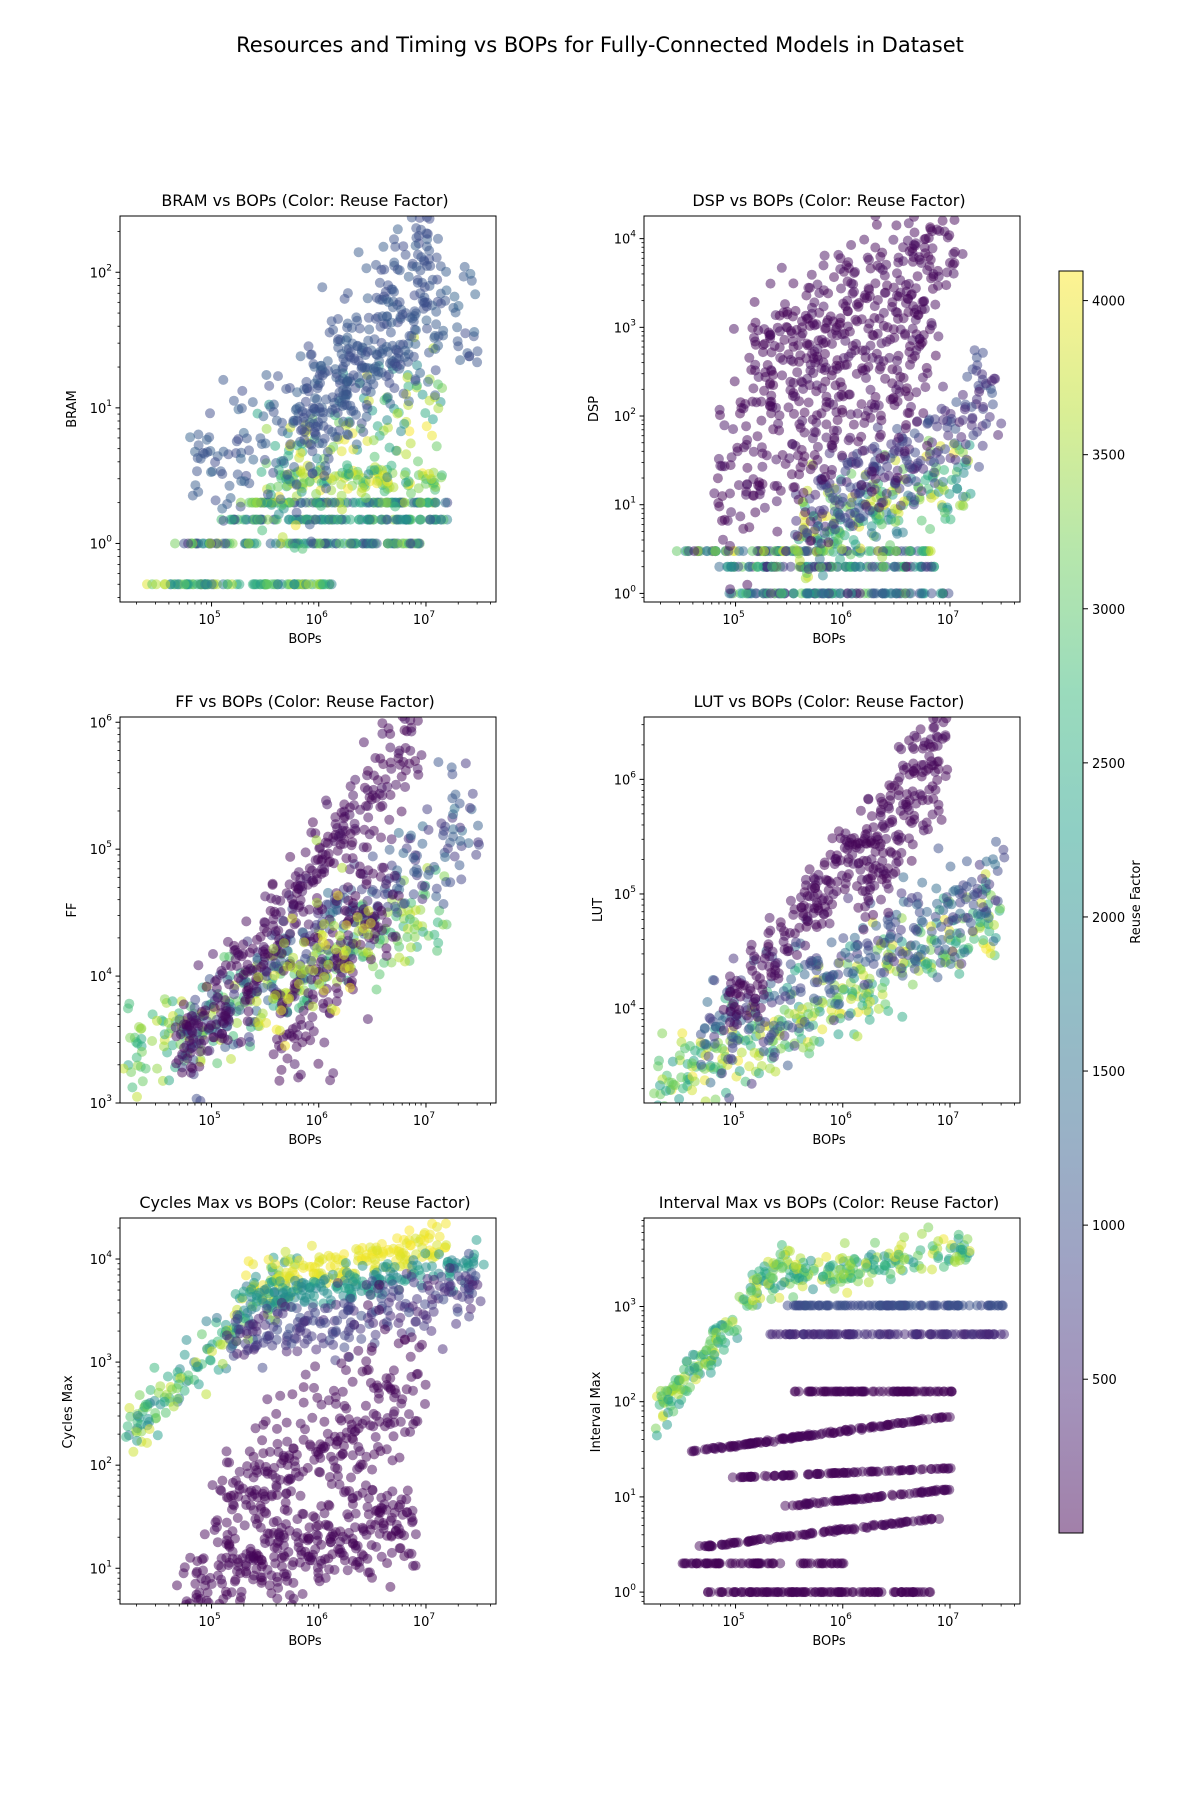 The height and width of the screenshot is (1800, 1200). I want to click on scatter-points, so click(302, 910).